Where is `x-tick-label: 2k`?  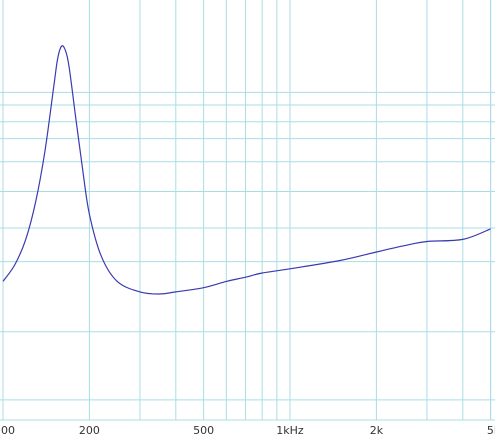
x-tick-label: 2k is located at coordinates (377, 430).